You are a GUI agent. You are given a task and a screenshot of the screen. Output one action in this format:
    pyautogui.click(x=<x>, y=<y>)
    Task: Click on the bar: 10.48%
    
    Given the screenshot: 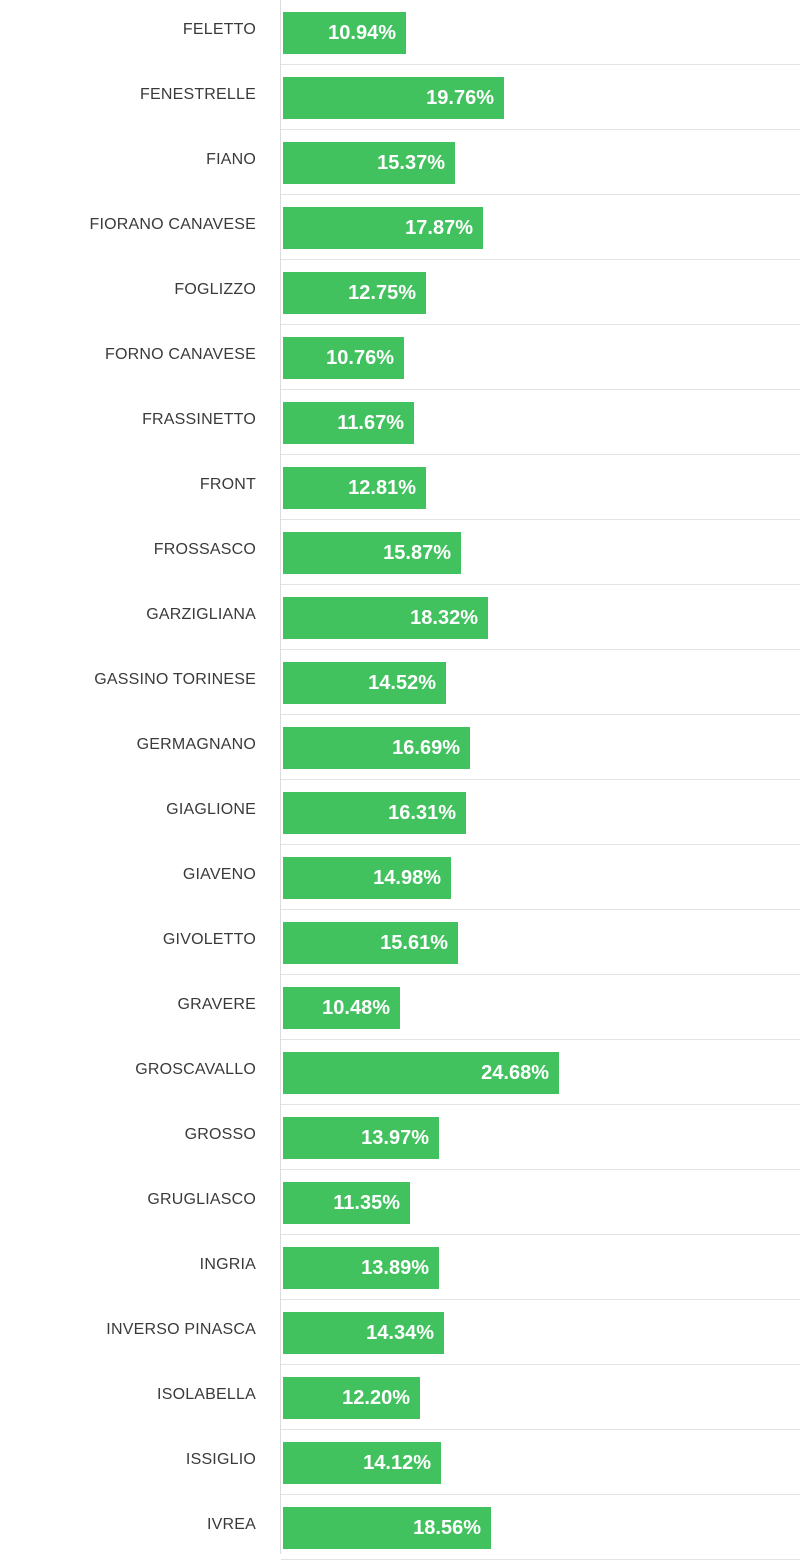 What is the action you would take?
    pyautogui.click(x=341, y=1008)
    